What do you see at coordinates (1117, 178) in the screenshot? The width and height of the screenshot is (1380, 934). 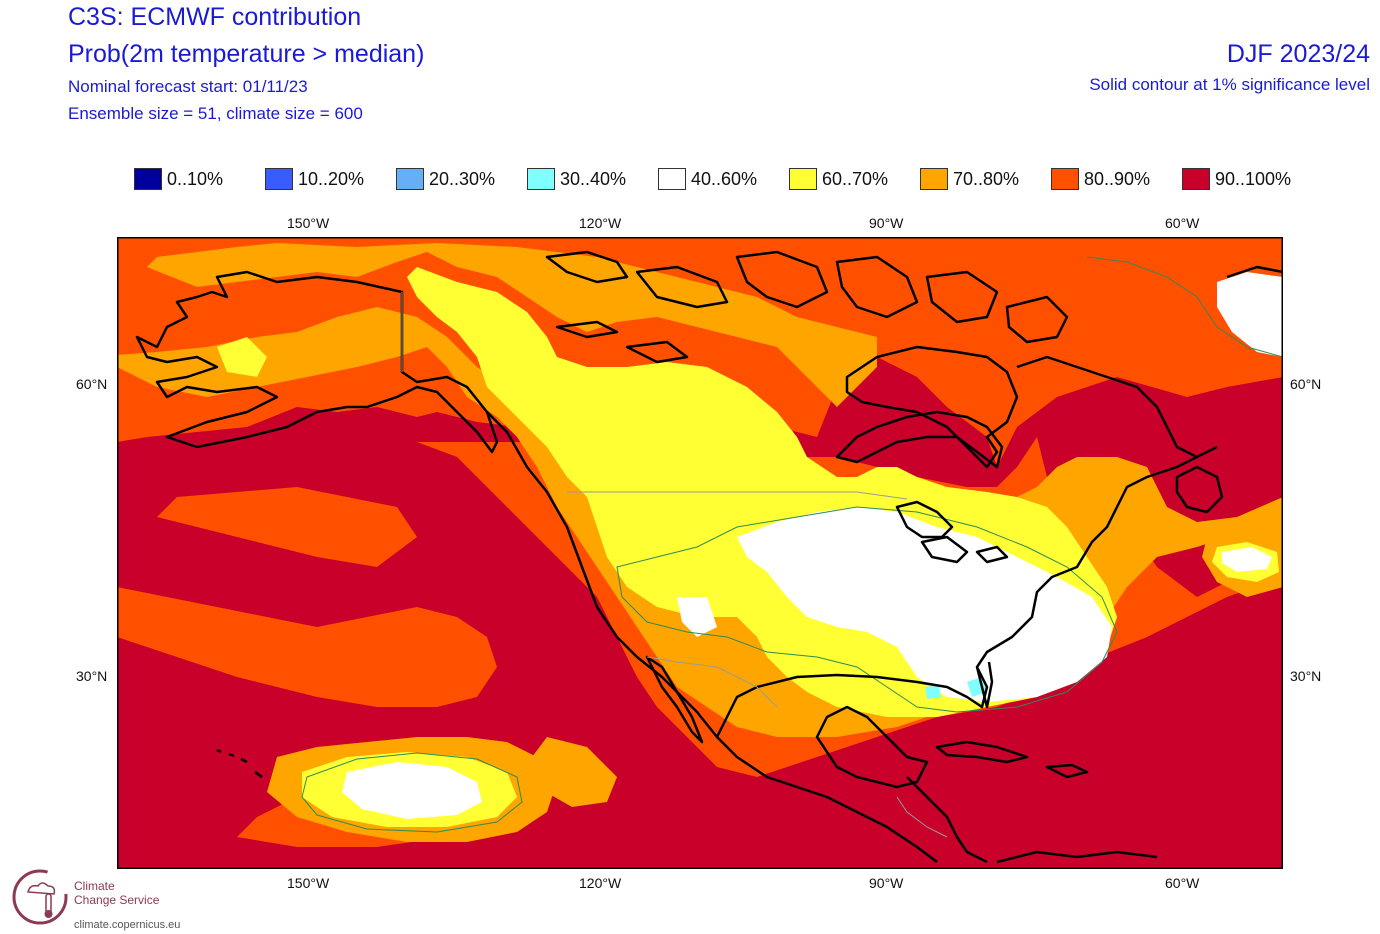 I see `legend-label: 80..90%` at bounding box center [1117, 178].